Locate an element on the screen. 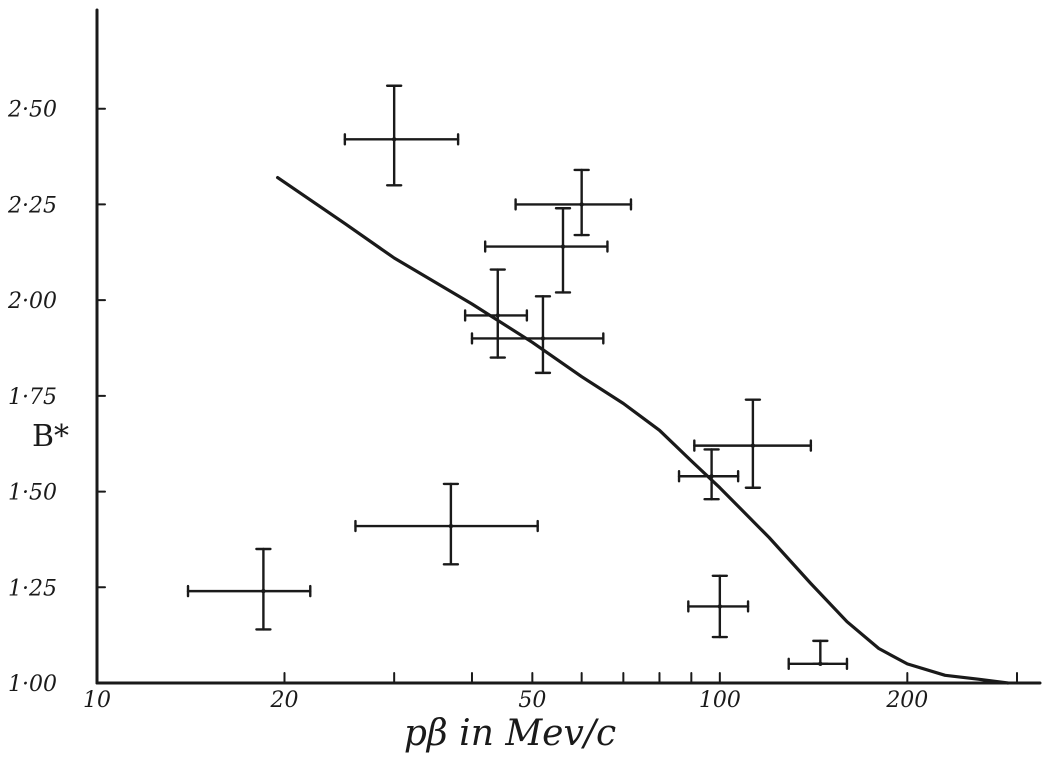 This screenshot has height=762, width=1059. x-tick-label: 100 is located at coordinates (720, 700).